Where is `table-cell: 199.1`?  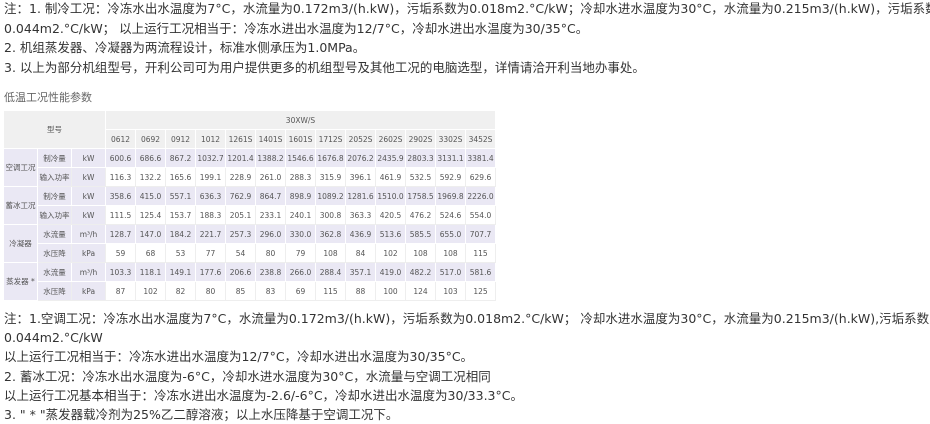
table-cell: 199.1 is located at coordinates (210, 177).